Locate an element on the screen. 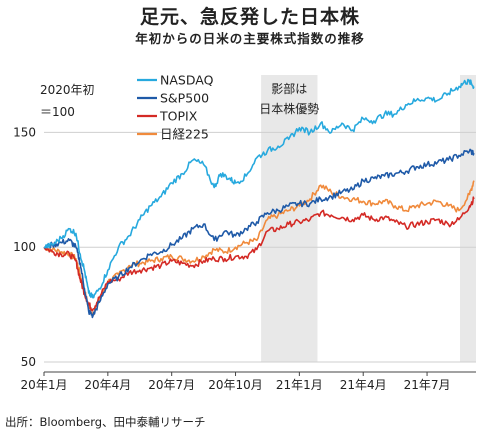  source-note: 出所：Bloomberg、田中泰輔リサーチ is located at coordinates (105, 422).